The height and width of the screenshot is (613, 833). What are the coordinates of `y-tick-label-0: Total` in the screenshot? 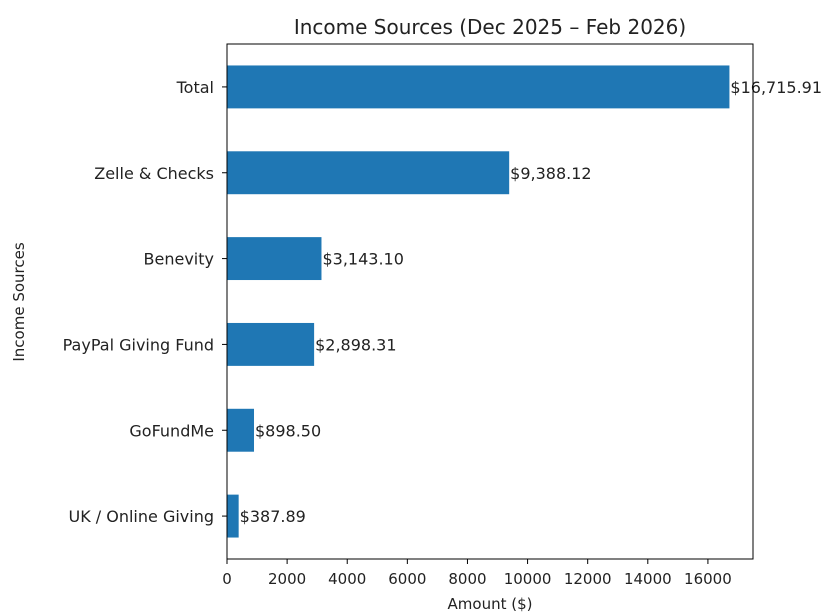 It's located at (195, 87).